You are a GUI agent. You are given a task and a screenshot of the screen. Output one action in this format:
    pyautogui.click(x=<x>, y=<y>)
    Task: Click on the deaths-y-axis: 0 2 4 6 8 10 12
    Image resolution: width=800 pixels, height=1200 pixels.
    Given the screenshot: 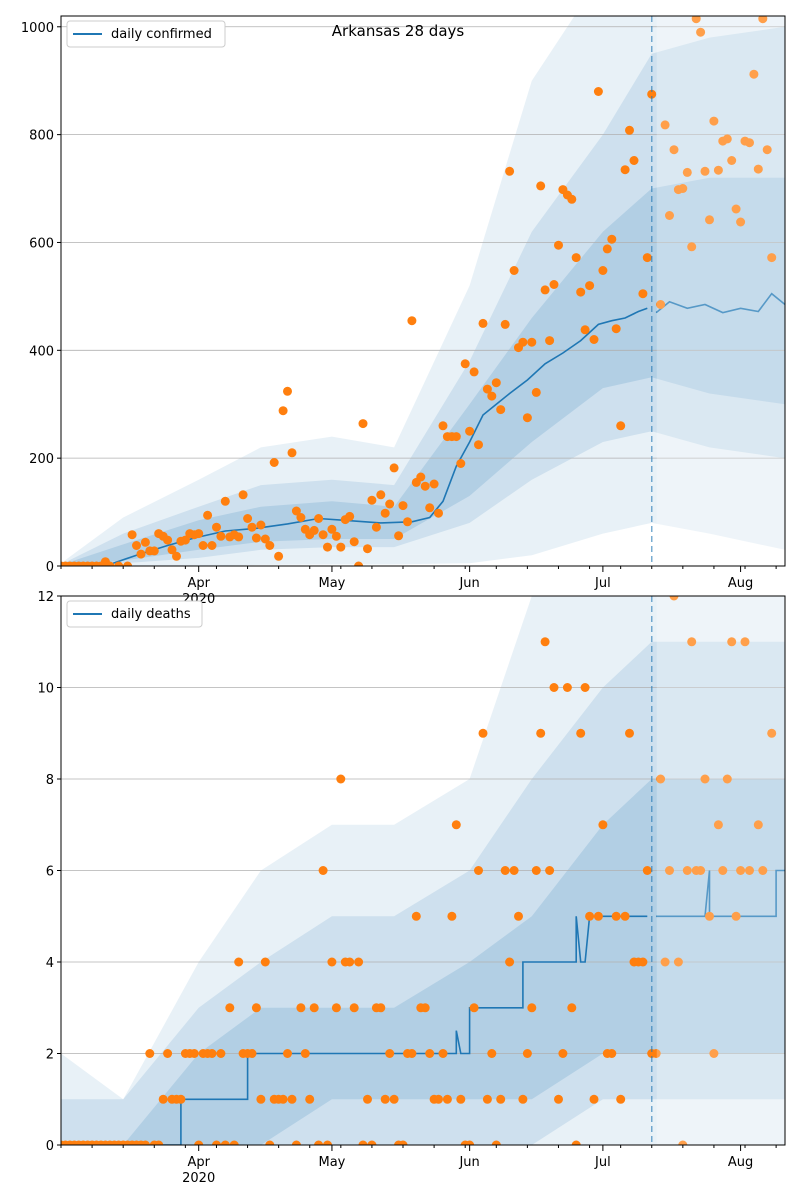 What is the action you would take?
    pyautogui.click(x=49, y=872)
    